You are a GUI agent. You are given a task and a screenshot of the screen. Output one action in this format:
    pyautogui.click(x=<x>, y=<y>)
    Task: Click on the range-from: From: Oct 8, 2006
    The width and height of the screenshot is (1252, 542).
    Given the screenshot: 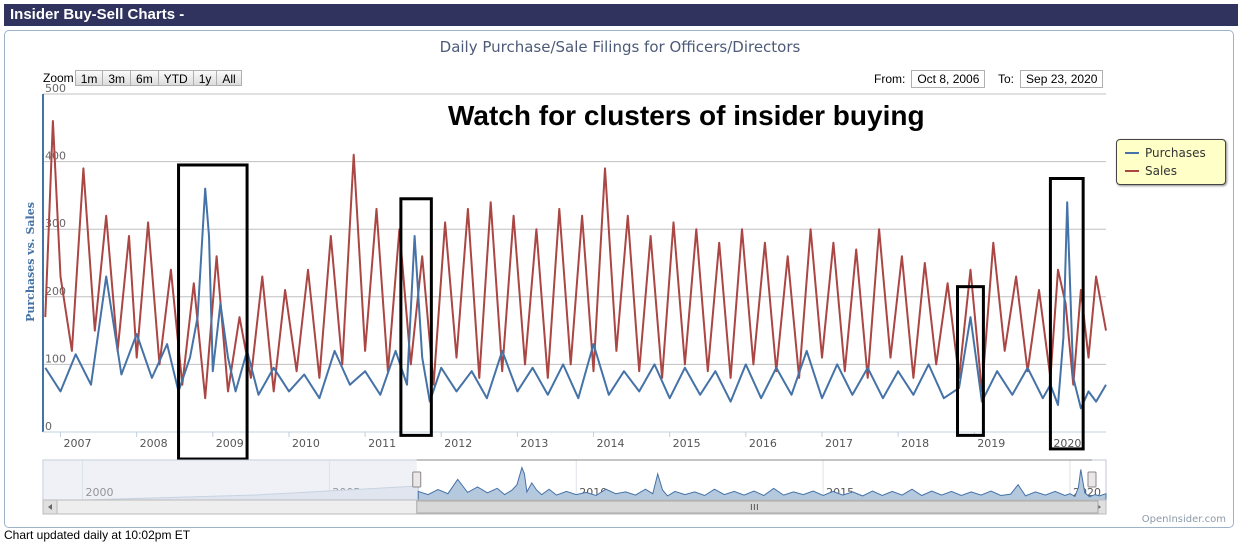 What is the action you would take?
    pyautogui.click(x=930, y=79)
    